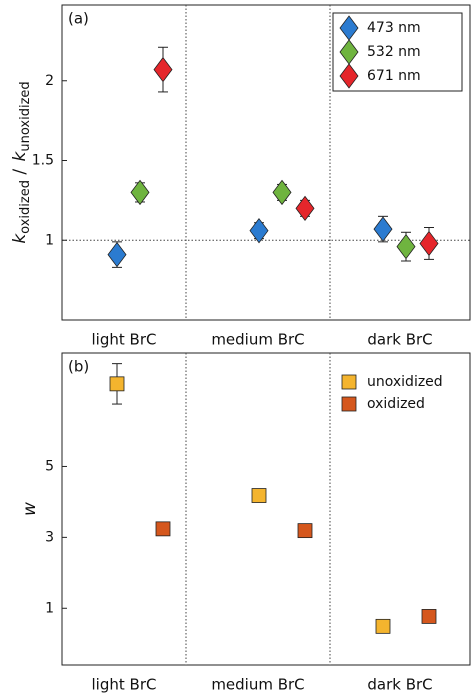  I want to click on panel-label: (b), so click(78, 367).